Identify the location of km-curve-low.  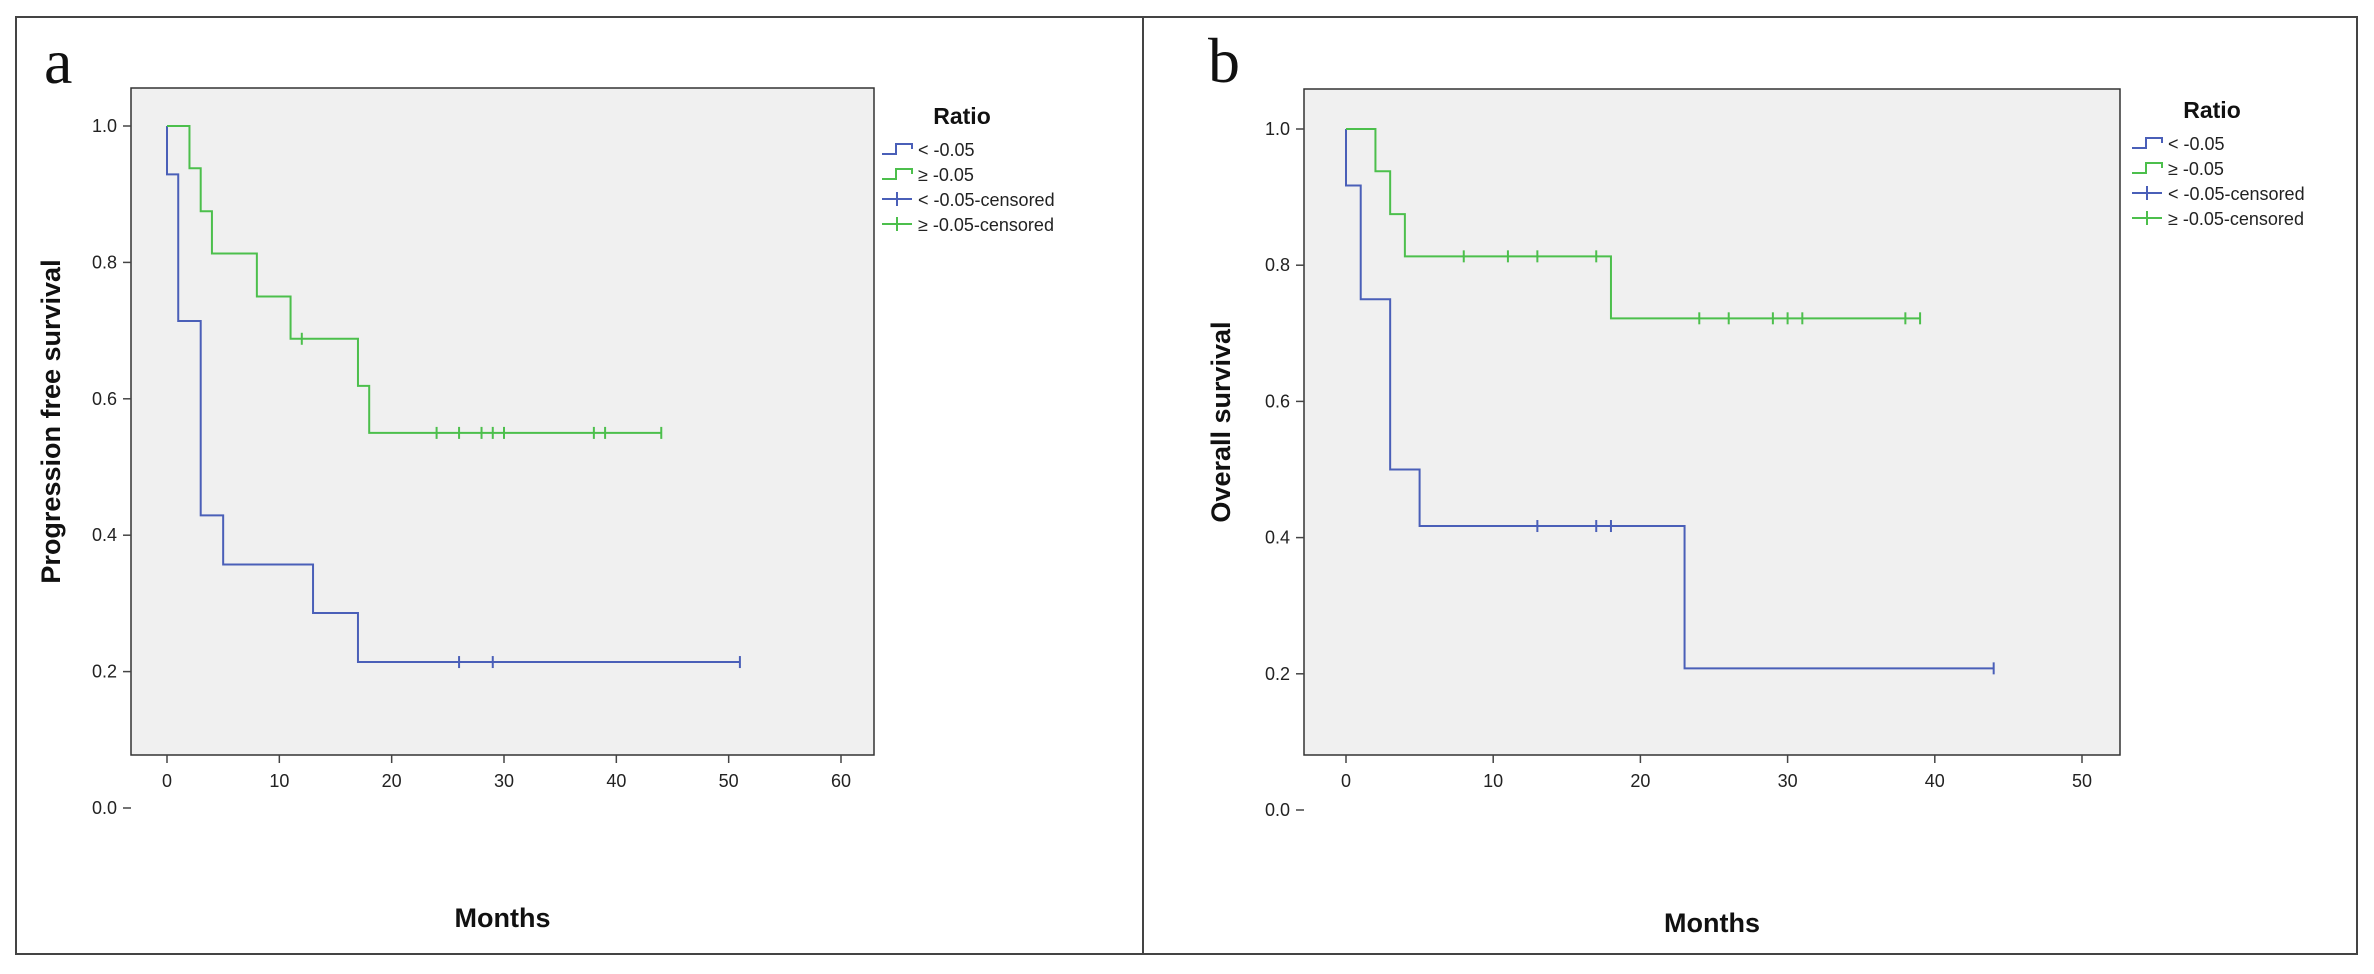
(453, 395).